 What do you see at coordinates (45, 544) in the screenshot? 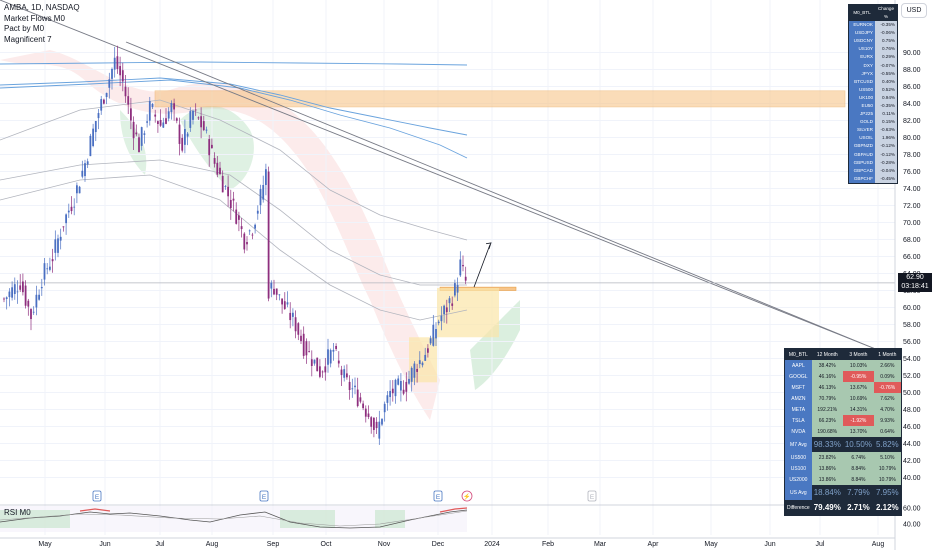
I see `x-tick-label: May` at bounding box center [45, 544].